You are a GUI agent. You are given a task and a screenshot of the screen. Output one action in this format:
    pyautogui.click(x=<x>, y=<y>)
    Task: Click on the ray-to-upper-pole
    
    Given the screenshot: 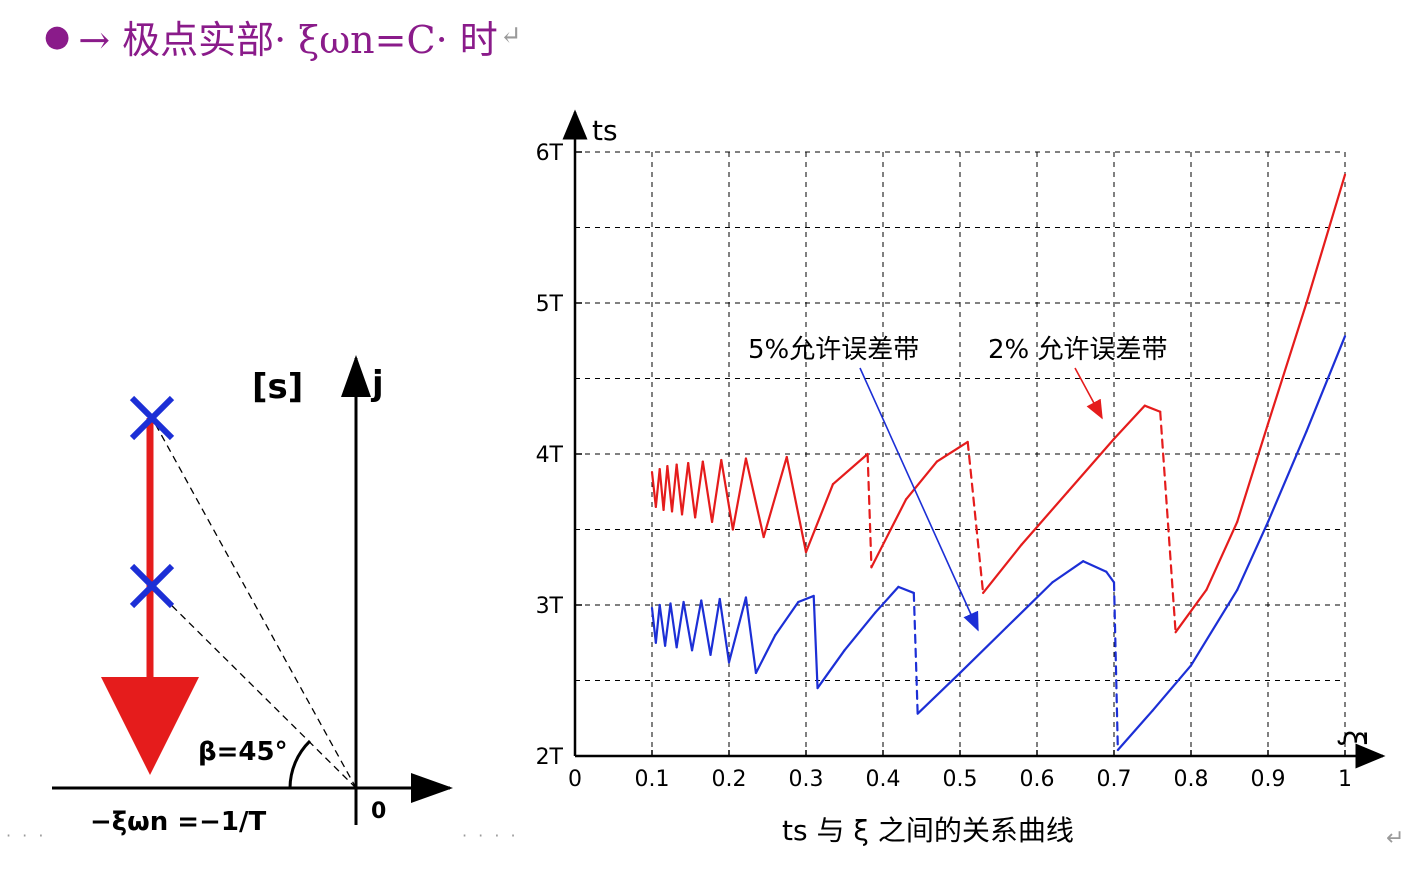 What is the action you would take?
    pyautogui.click(x=254, y=603)
    